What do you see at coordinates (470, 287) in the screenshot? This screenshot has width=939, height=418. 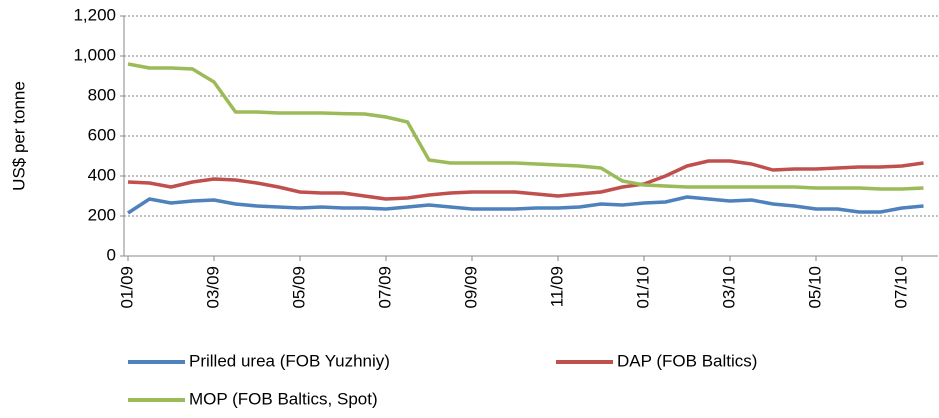 I see `x-tick-label: 09/09` at bounding box center [470, 287].